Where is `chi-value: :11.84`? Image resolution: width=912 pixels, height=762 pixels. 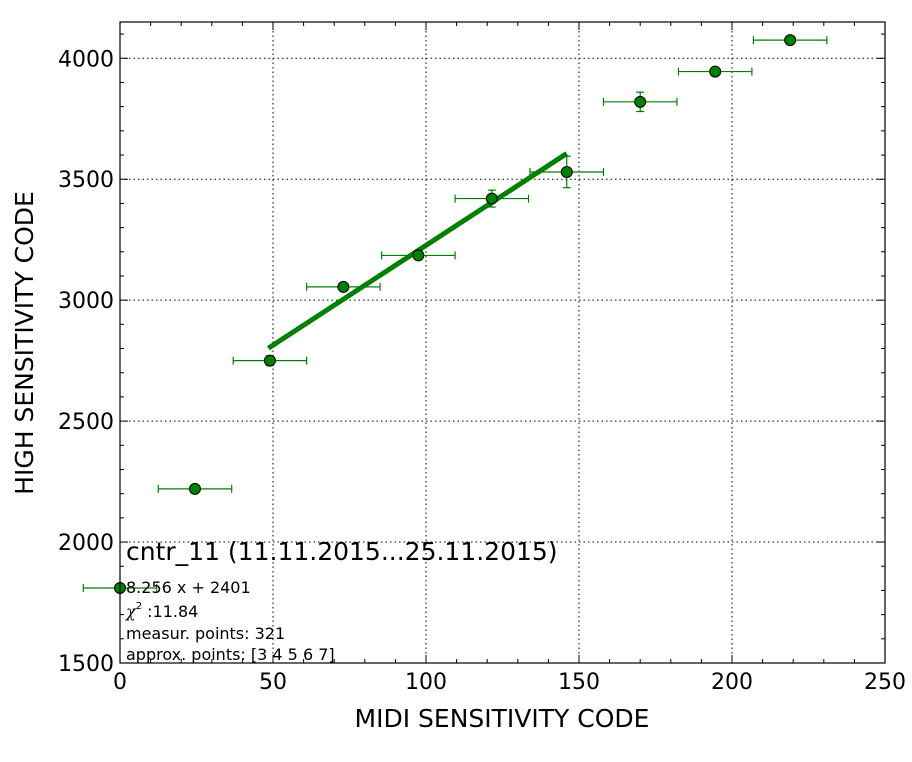 chi-value: :11.84 is located at coordinates (170, 611).